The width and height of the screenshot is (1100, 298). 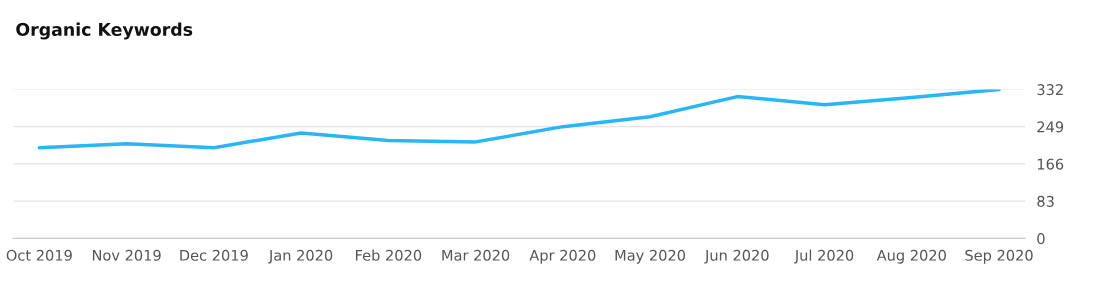 I want to click on x-tick-label: Jan 2020, so click(x=300, y=256).